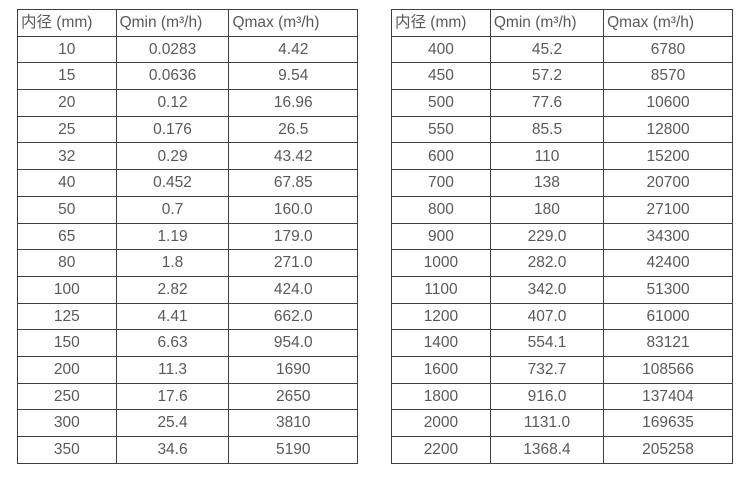 The height and width of the screenshot is (483, 750). I want to click on table-row: 50 0.7 160.0, so click(187, 209).